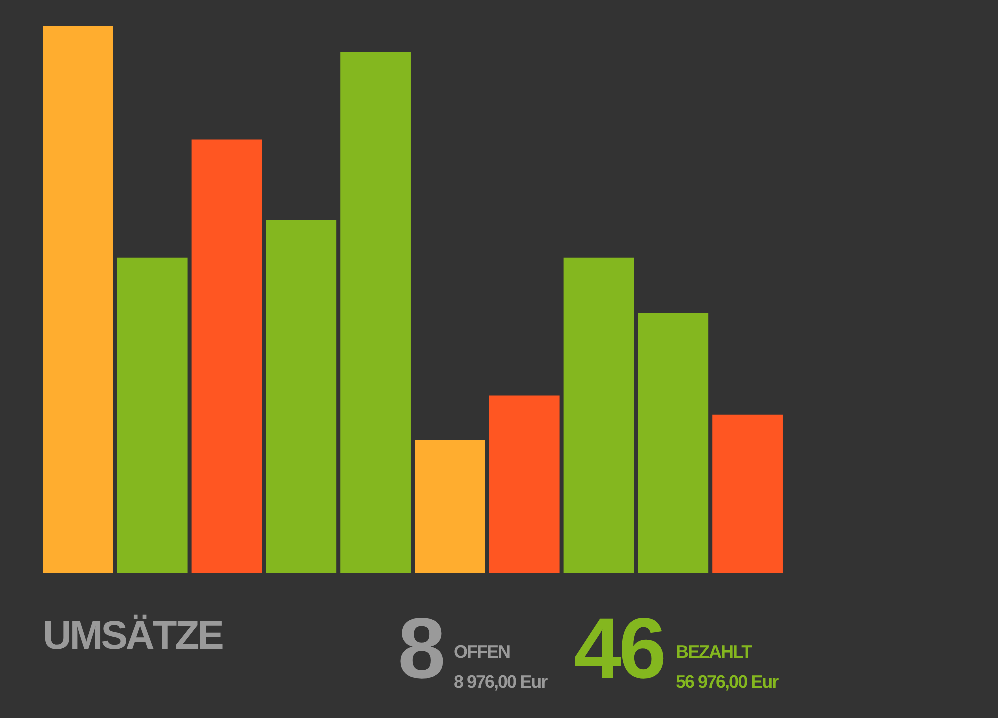  I want to click on text: 8, so click(420, 649).